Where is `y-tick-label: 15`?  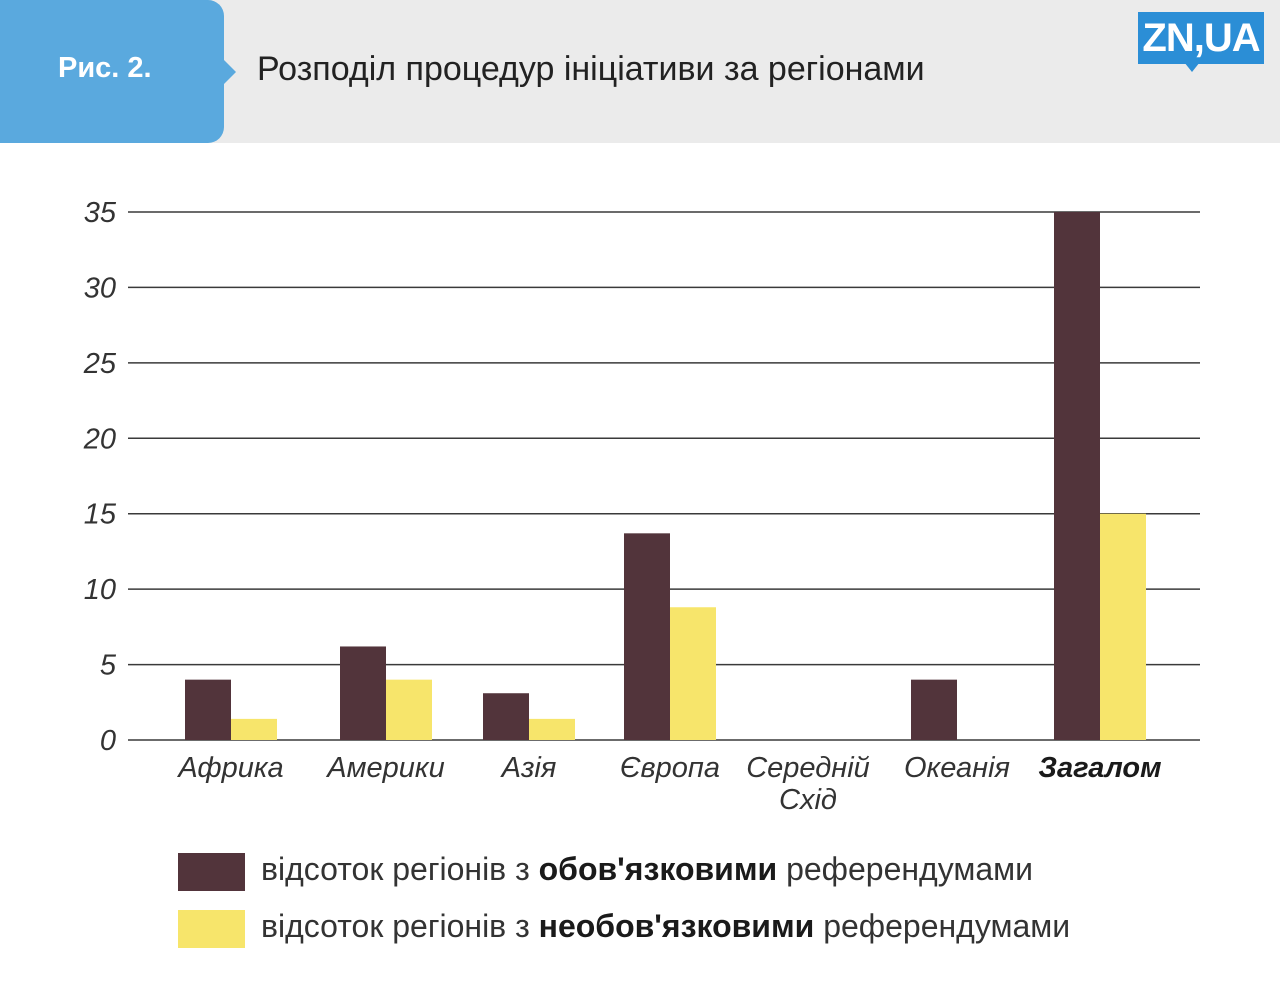 y-tick-label: 15 is located at coordinates (100, 515).